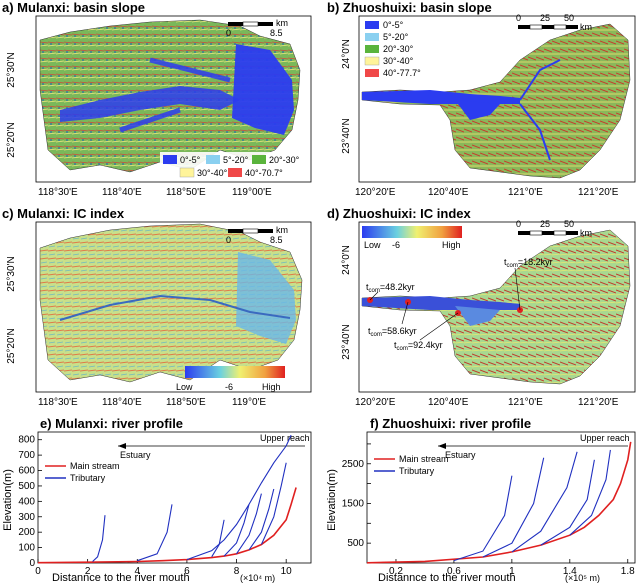  Describe the element at coordinates (454, 571) in the screenshot. I see `x-tick-label: 0.6` at that location.